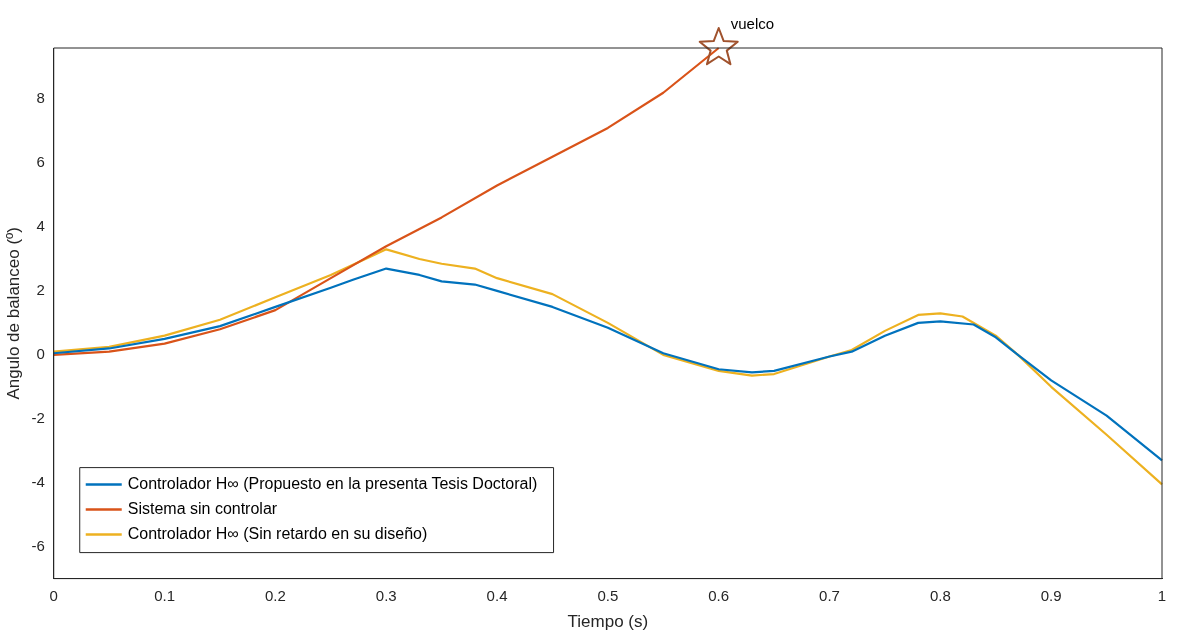  What do you see at coordinates (202, 509) in the screenshot?
I see `legend-label: Sistema sin controlar` at bounding box center [202, 509].